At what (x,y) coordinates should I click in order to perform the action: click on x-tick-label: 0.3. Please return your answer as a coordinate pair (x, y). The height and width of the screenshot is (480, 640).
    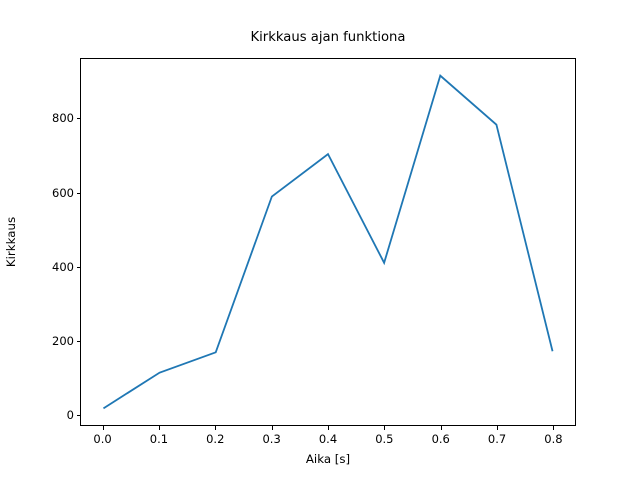
    Looking at the image, I should click on (271, 439).